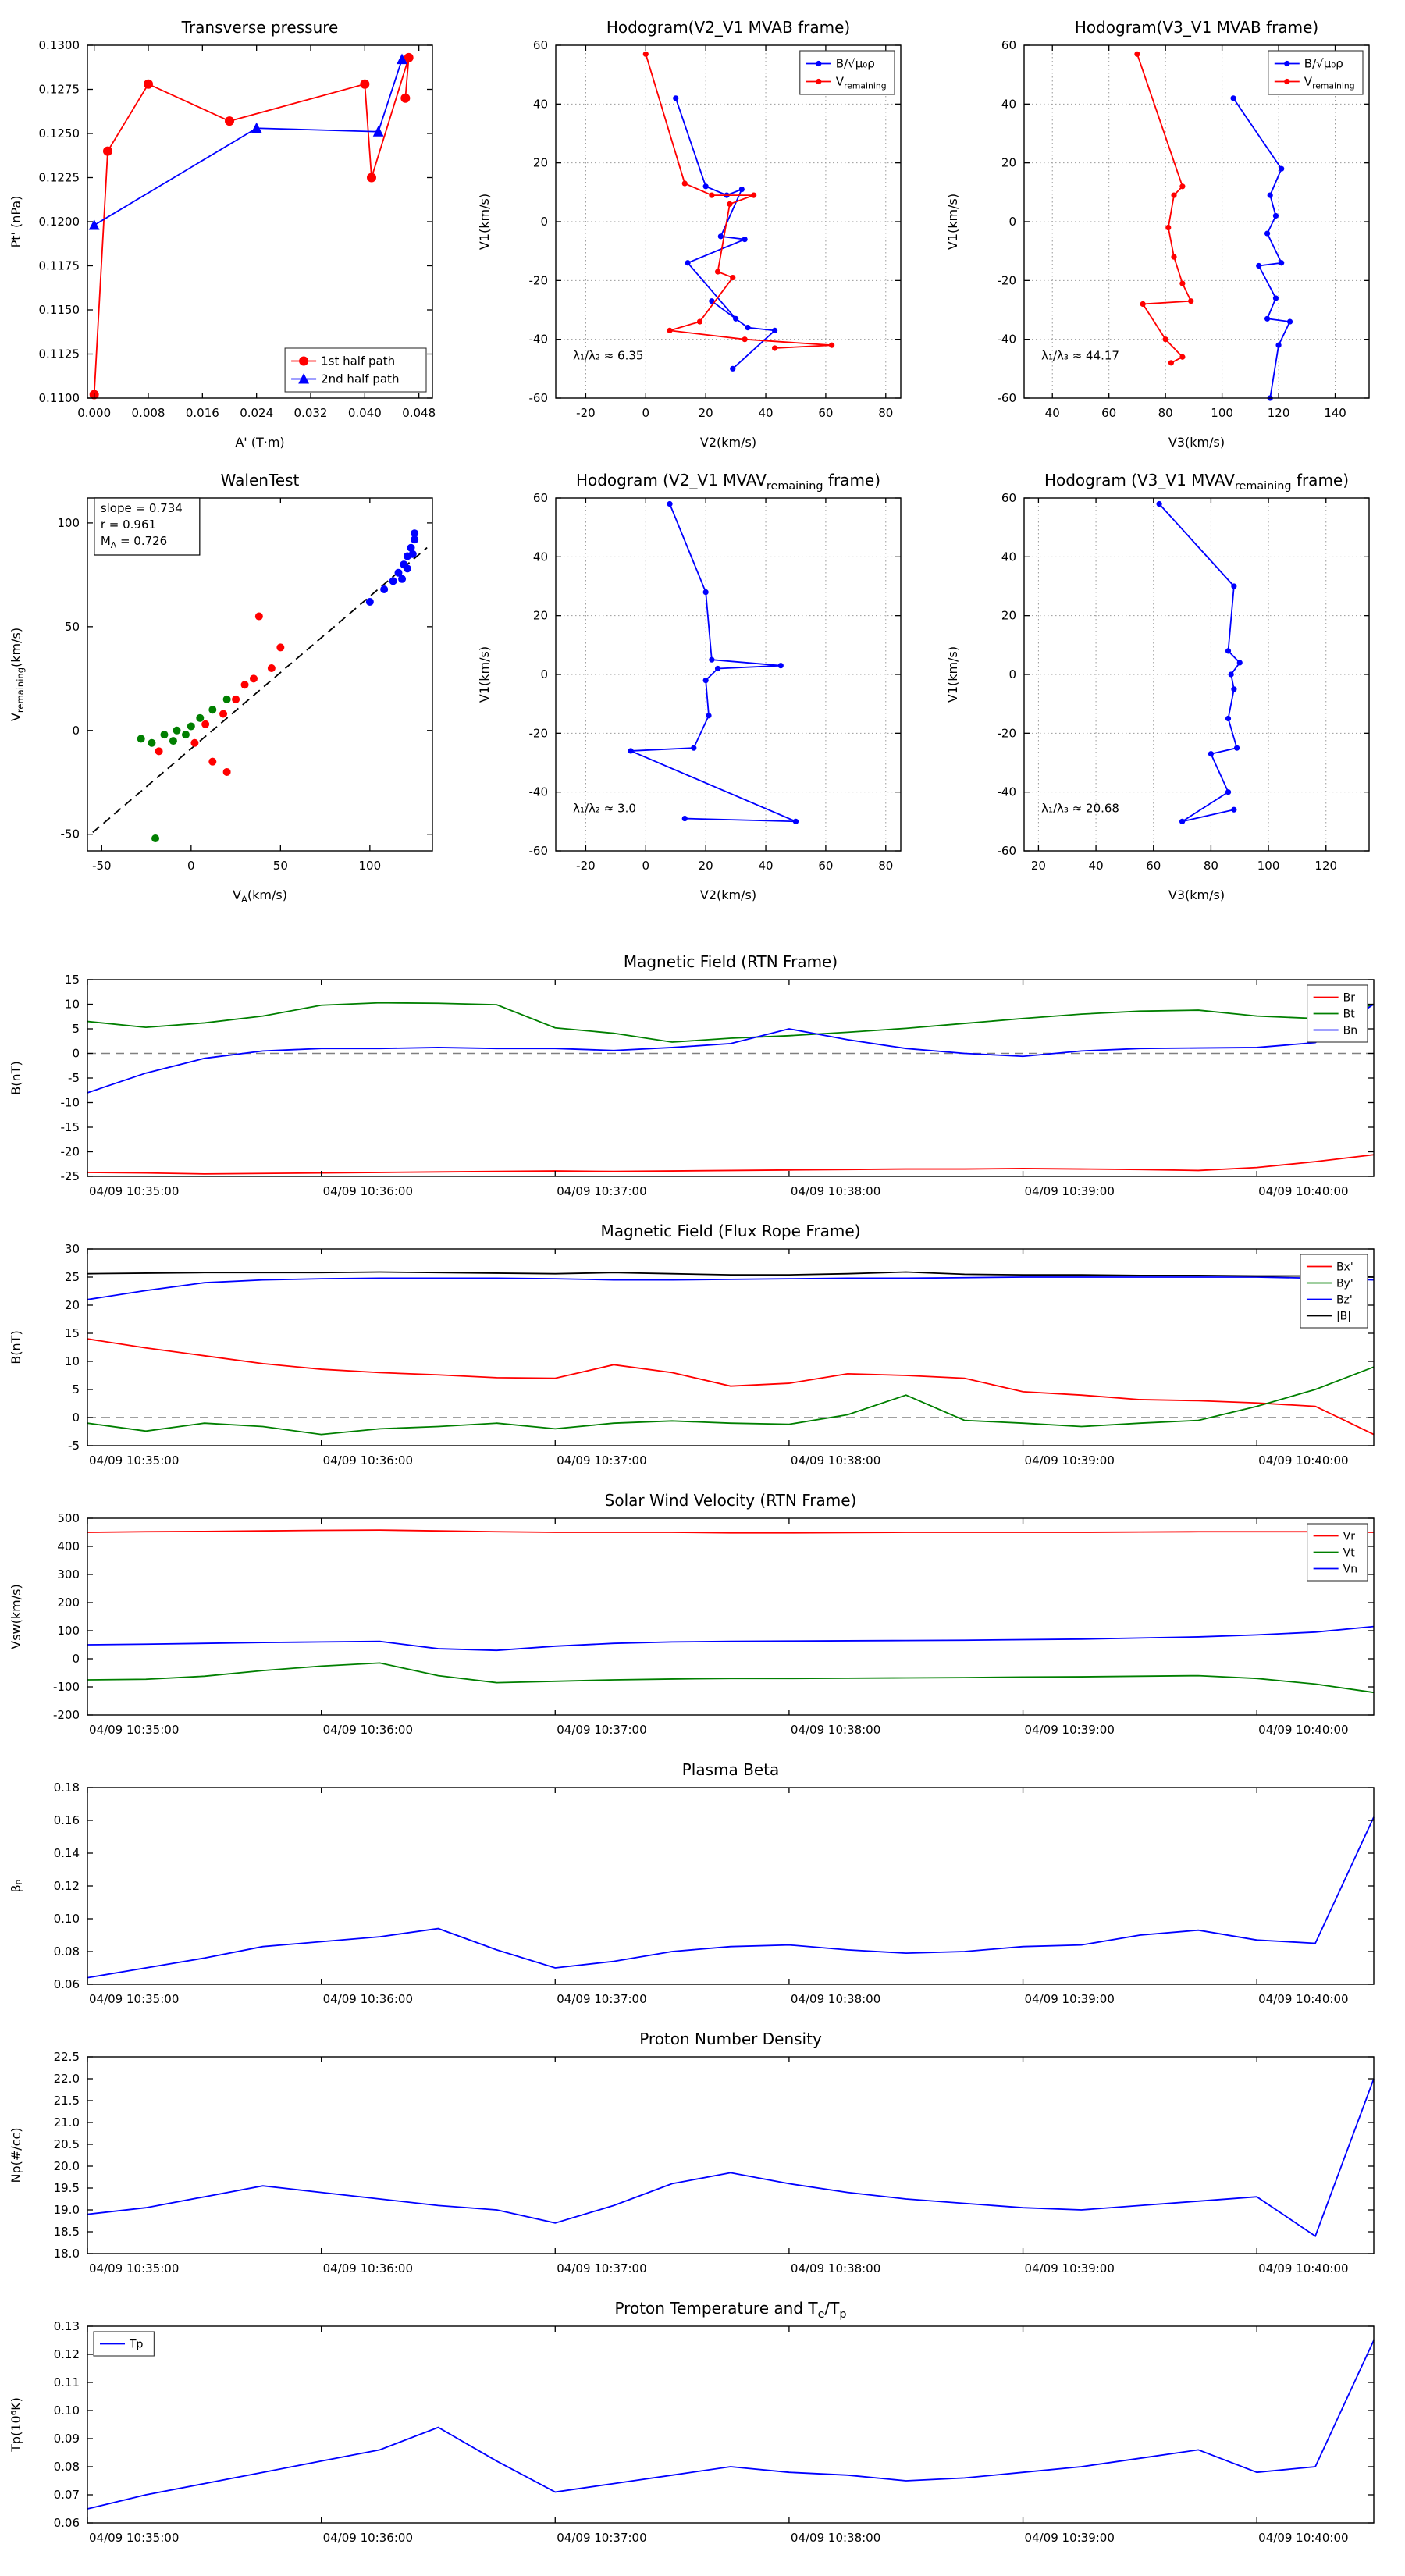  Describe the element at coordinates (16, 1885) in the screenshot. I see `svg-text: βₚ` at that location.